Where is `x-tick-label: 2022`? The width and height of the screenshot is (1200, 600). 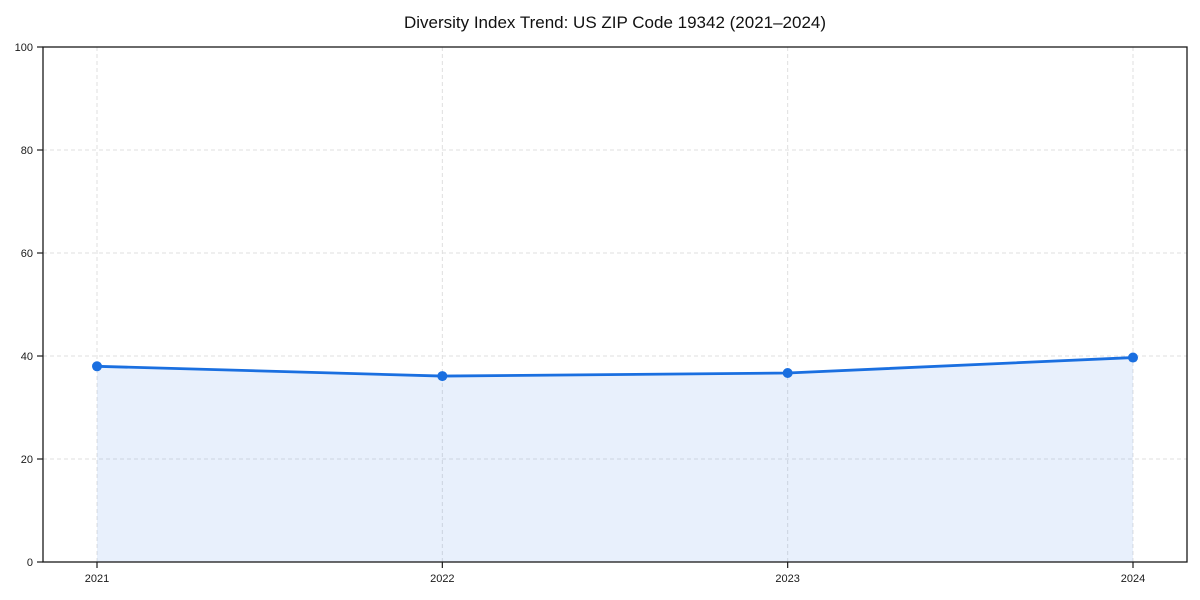 x-tick-label: 2022 is located at coordinates (442, 579).